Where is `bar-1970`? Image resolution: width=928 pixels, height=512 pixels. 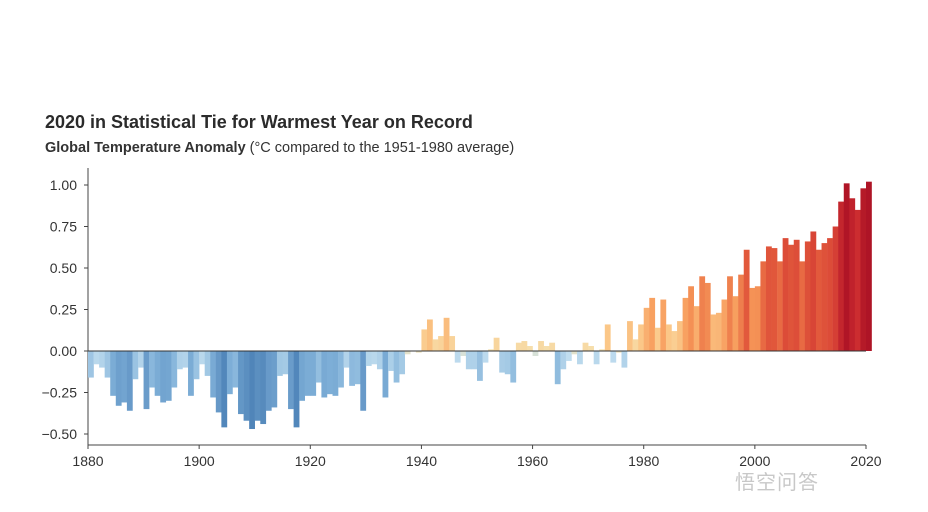
bar-1970 is located at coordinates (591, 348).